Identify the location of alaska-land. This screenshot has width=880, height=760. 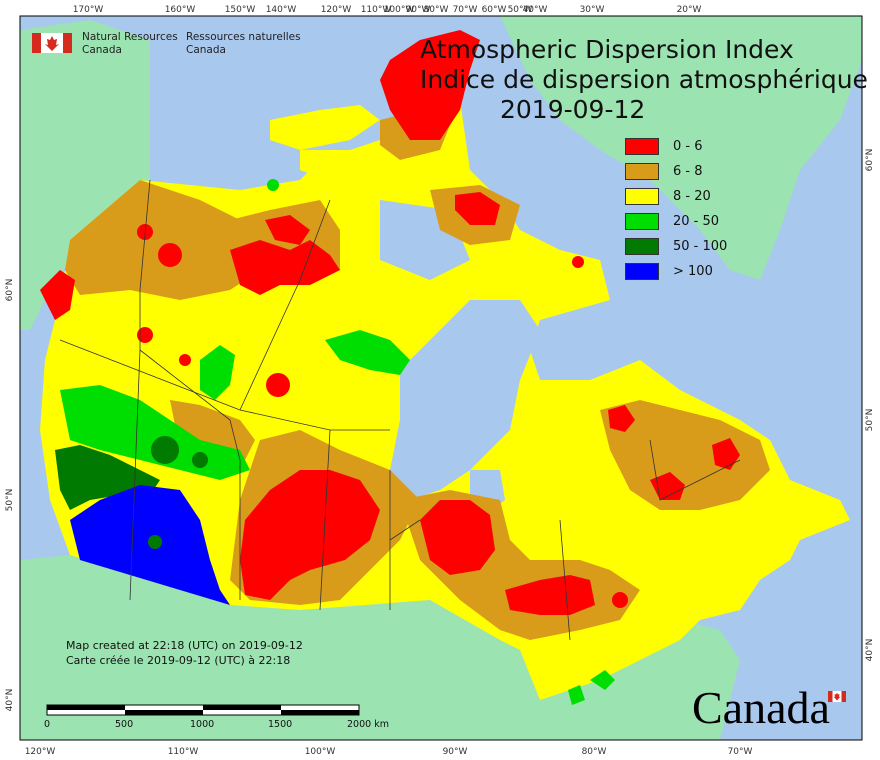
(85, 175).